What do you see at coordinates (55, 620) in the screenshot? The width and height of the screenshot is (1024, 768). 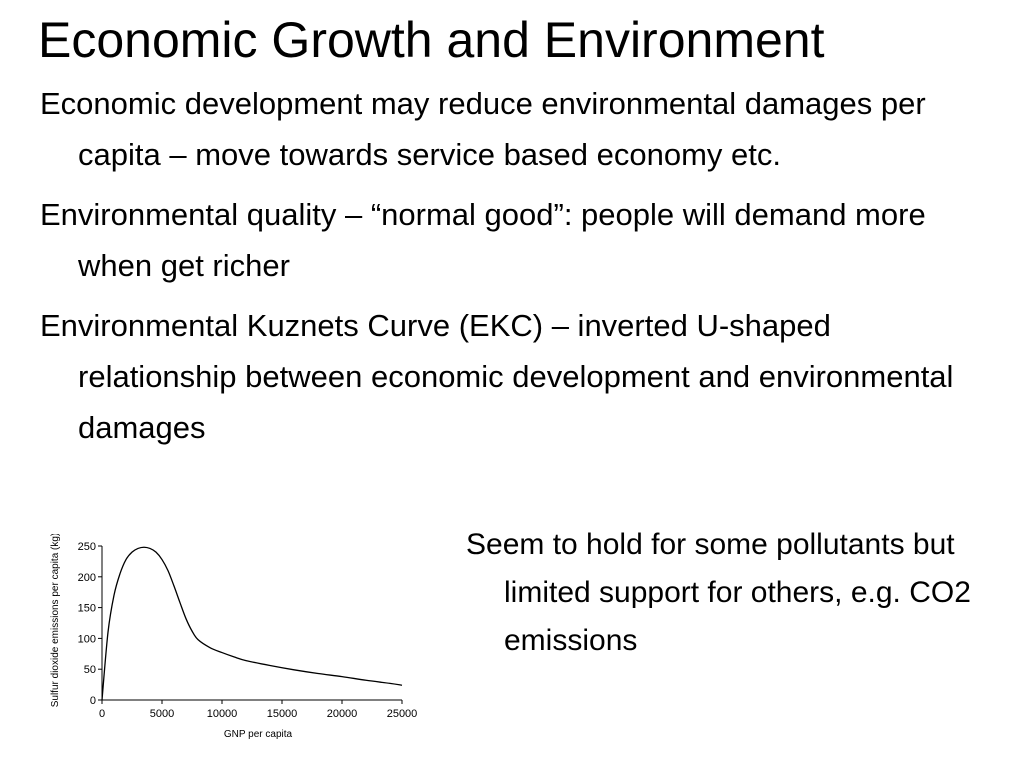 I see `y-axis-label: Sulfur dioxide emissions per capita (kg)` at bounding box center [55, 620].